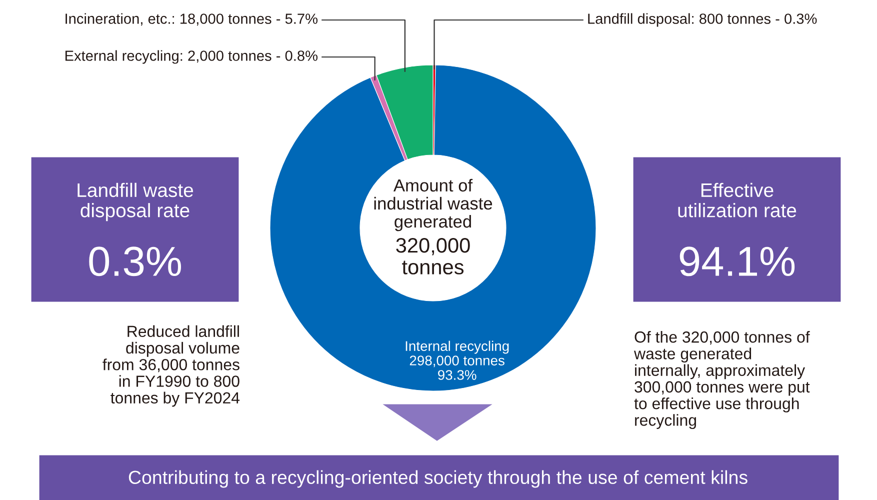 The width and height of the screenshot is (877, 500). Describe the element at coordinates (192, 19) in the screenshot. I see `slice-label: Incineration, etc.: 18,000 tonnes - 5.7%` at that location.